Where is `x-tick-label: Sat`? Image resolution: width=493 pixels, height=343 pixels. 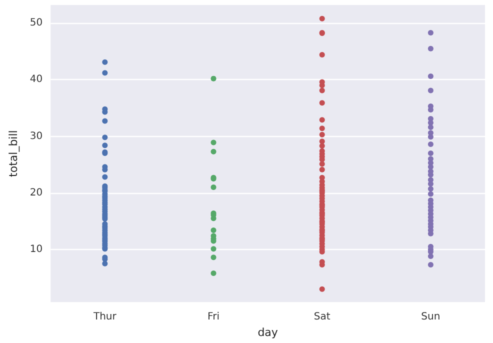 x-tick-label: Sat is located at coordinates (322, 317).